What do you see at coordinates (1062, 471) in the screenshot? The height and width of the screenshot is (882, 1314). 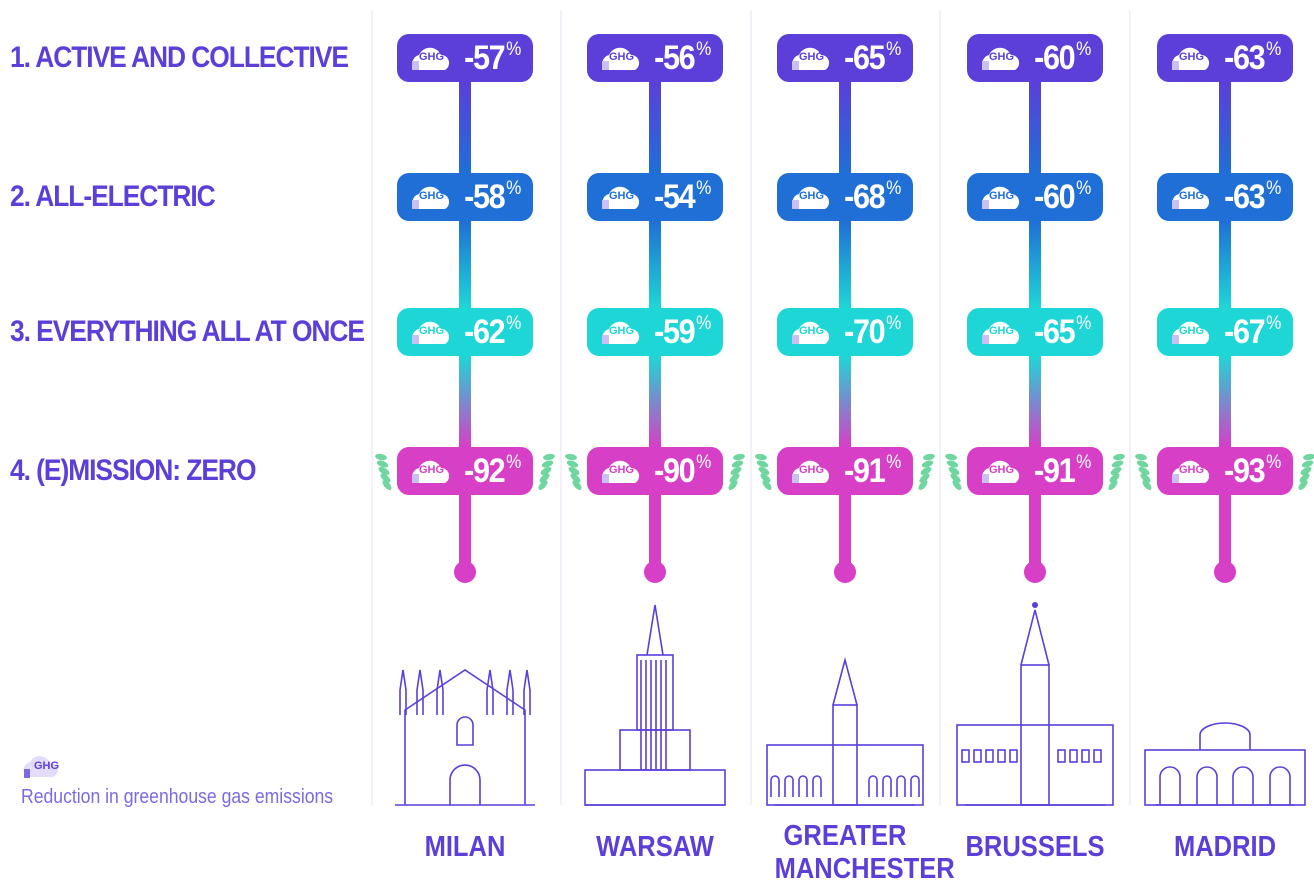 I see `reduction-value: -91%` at bounding box center [1062, 471].